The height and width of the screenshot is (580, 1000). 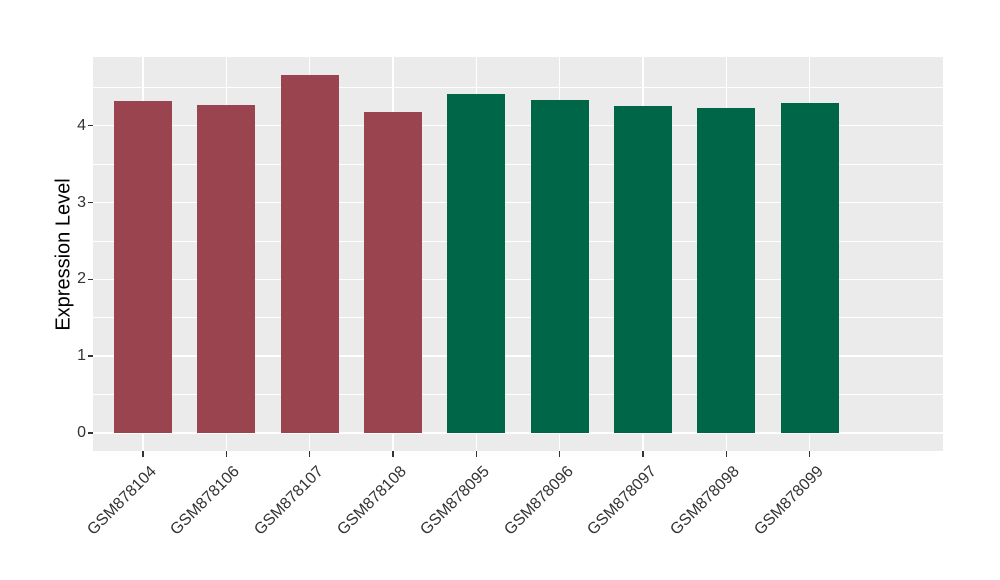 I want to click on bar-GSM878108, so click(x=393, y=272).